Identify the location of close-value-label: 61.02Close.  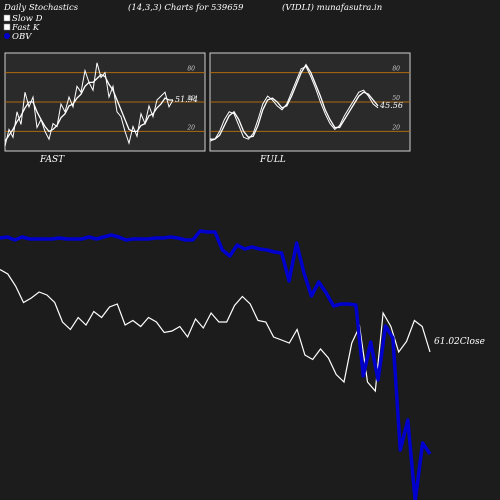
(459, 342).